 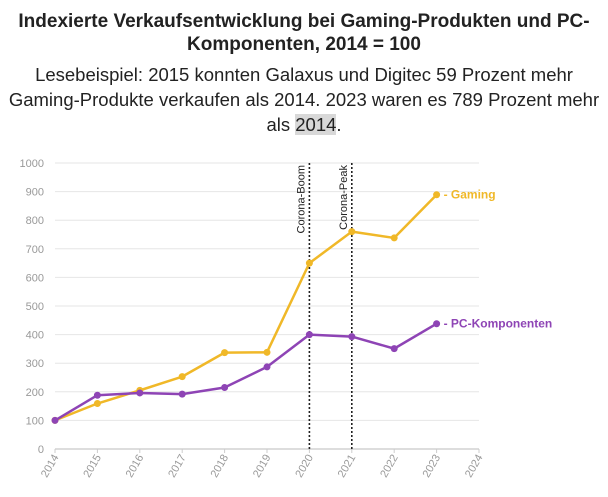 What do you see at coordinates (50, 466) in the screenshot?
I see `x-tick-label: 2014` at bounding box center [50, 466].